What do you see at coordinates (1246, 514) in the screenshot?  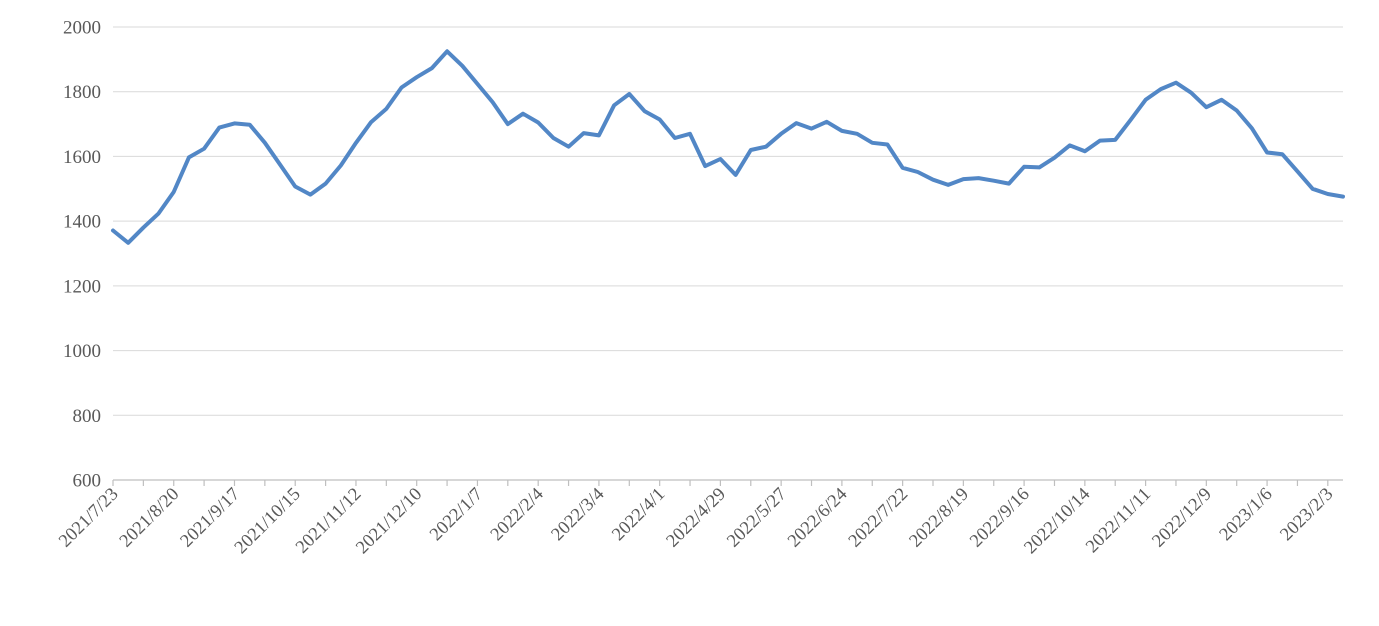 I see `x-axis-tick-label: 2023/1/6` at bounding box center [1246, 514].